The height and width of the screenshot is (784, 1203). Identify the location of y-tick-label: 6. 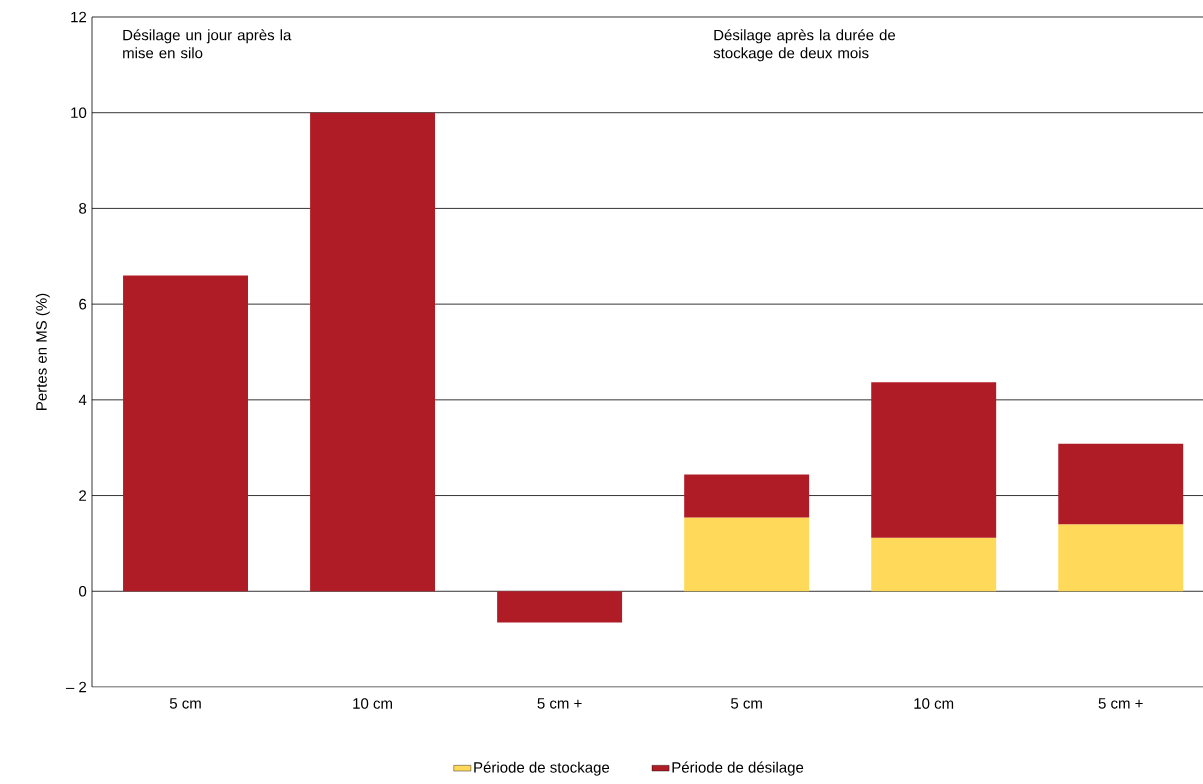
(83, 304).